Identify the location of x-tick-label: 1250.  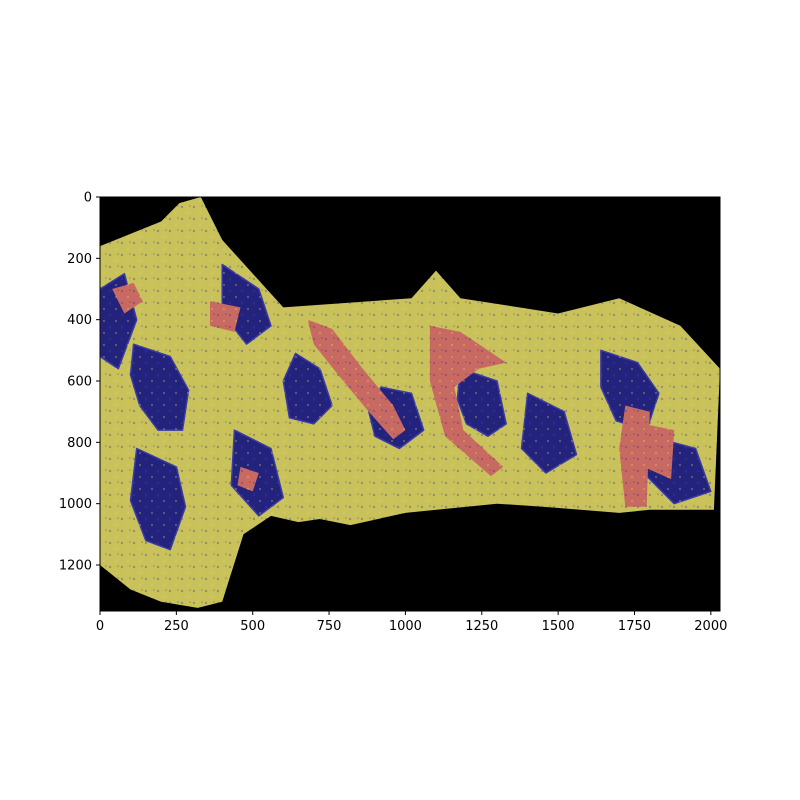
(481, 626).